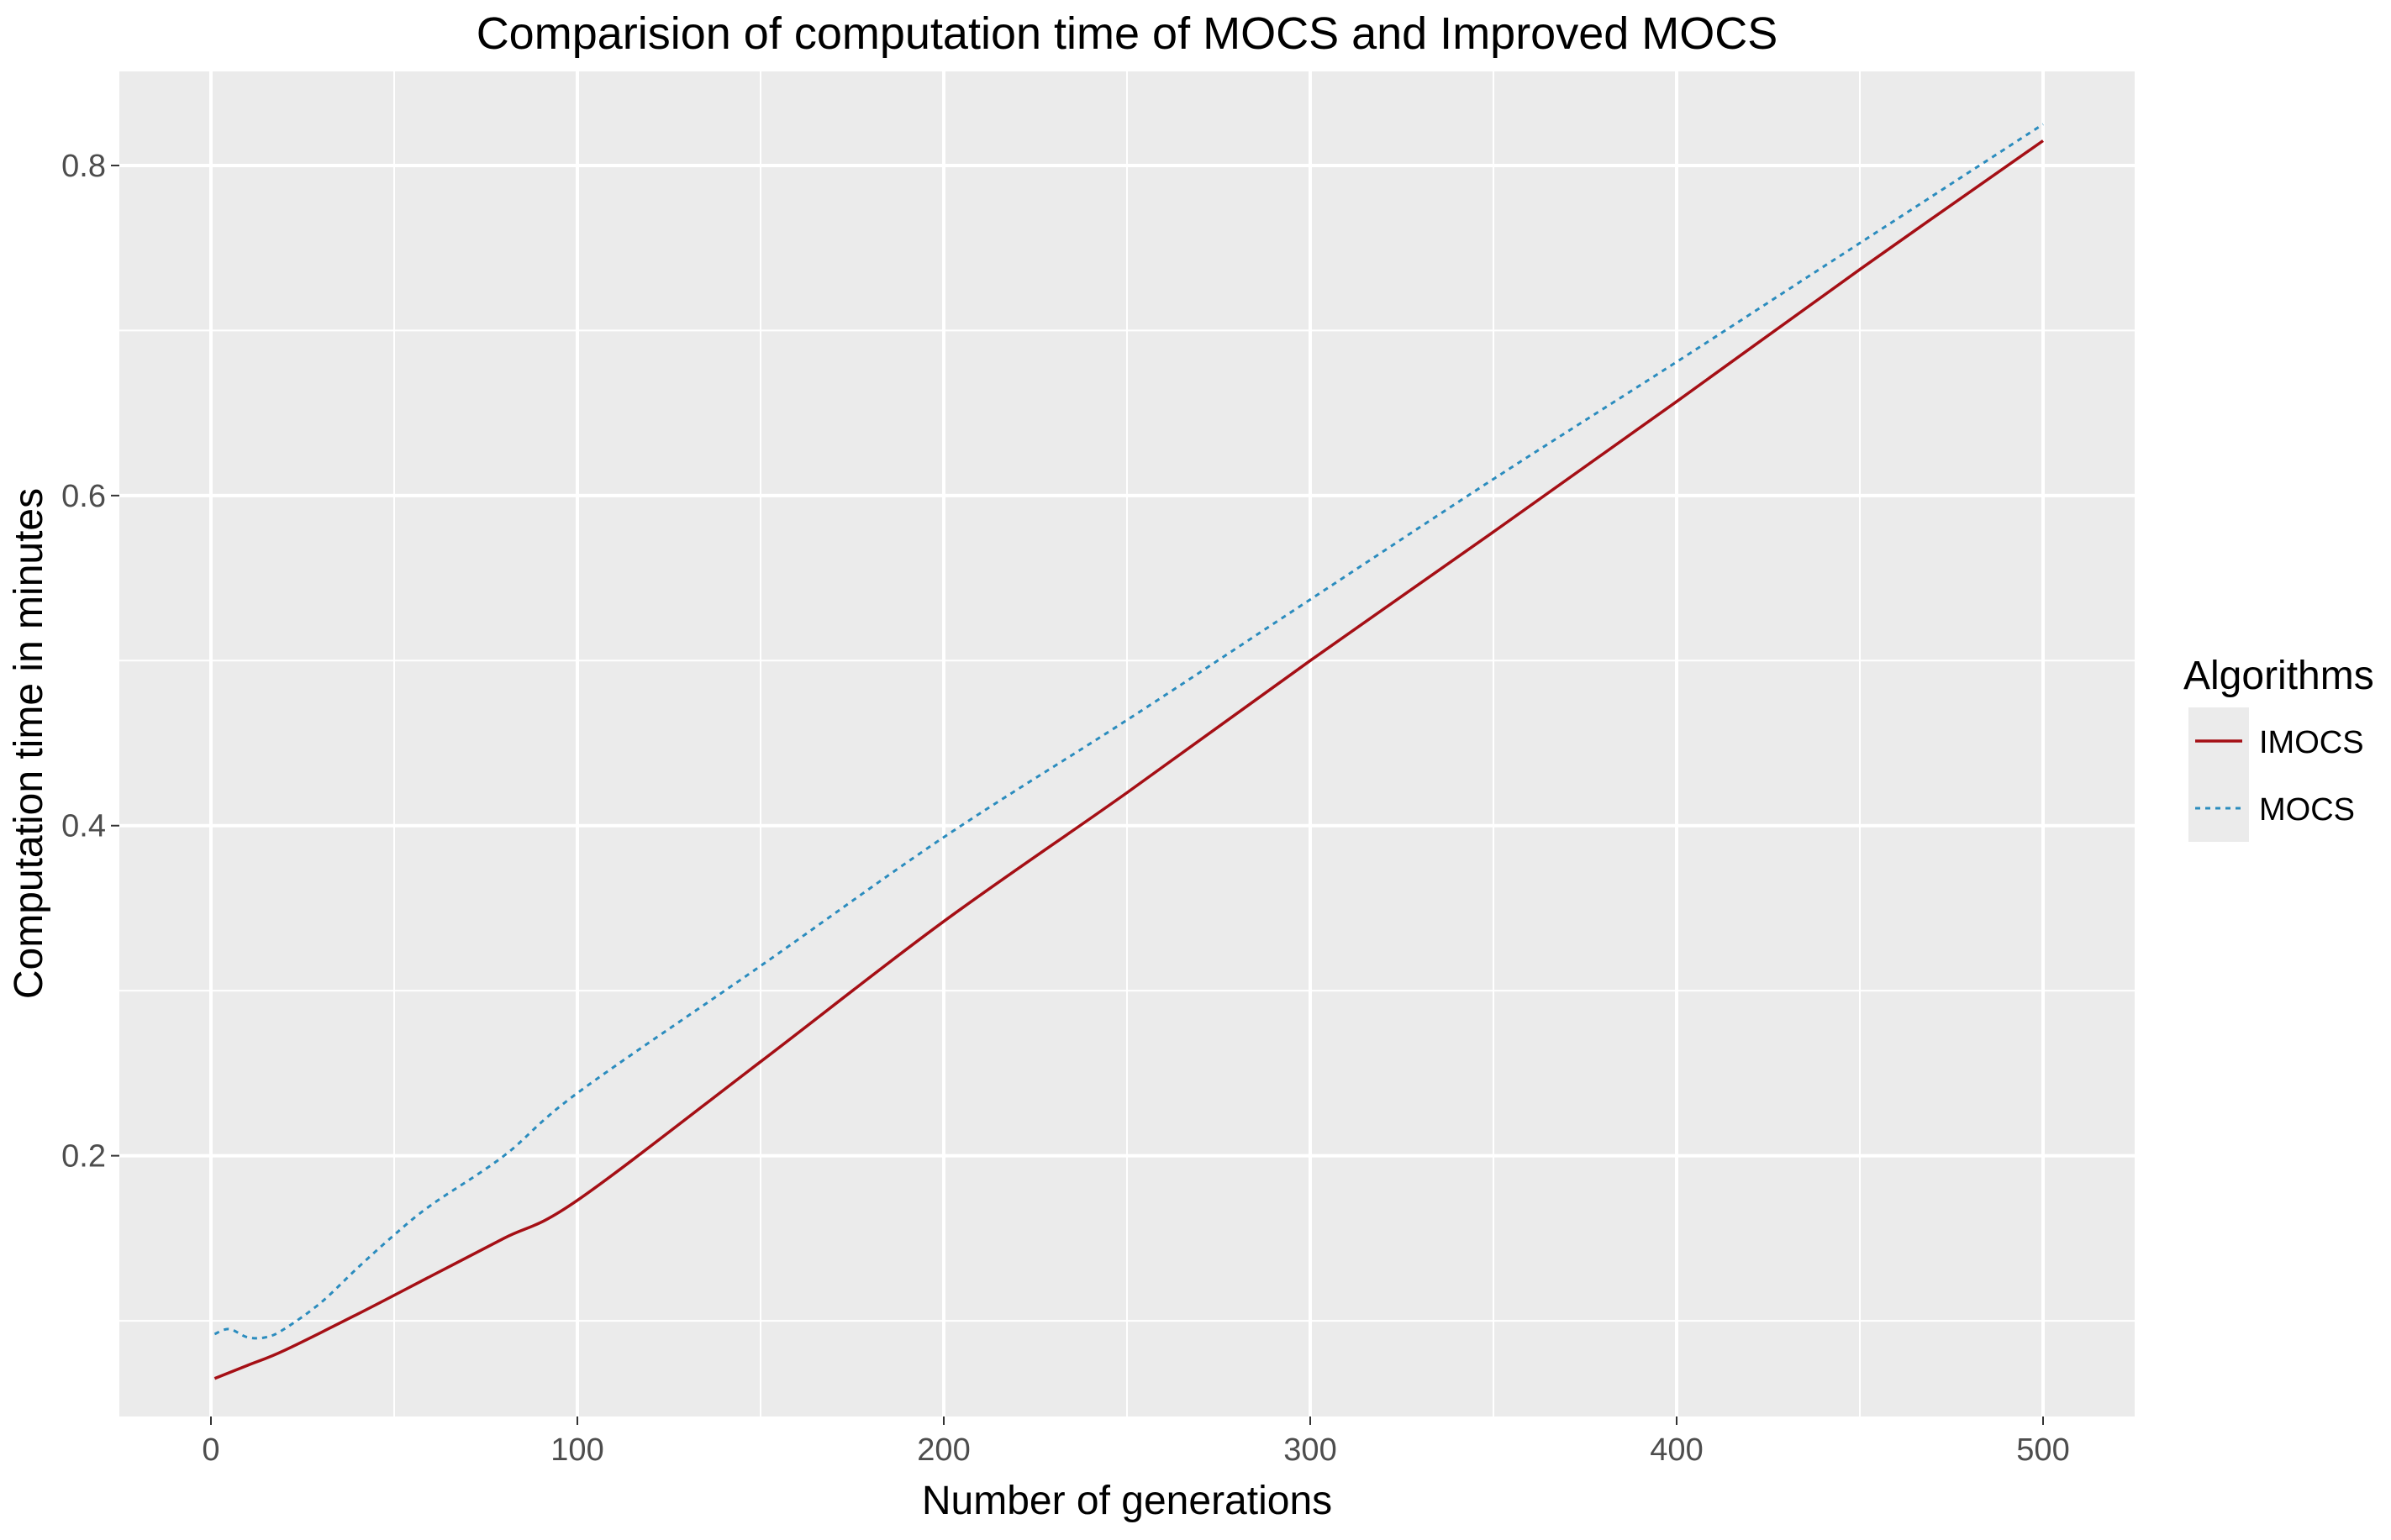 Image resolution: width=2391 pixels, height=1540 pixels. I want to click on x-tick-label: 200, so click(943, 1450).